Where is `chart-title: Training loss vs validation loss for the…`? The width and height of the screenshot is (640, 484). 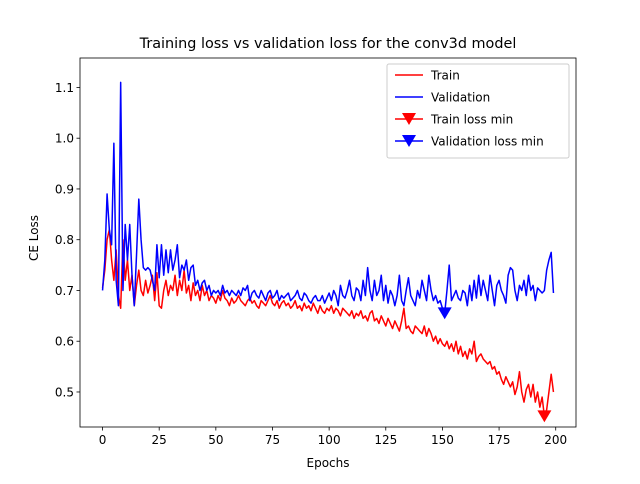
chart-title: Training loss vs validation loss for the… is located at coordinates (328, 44).